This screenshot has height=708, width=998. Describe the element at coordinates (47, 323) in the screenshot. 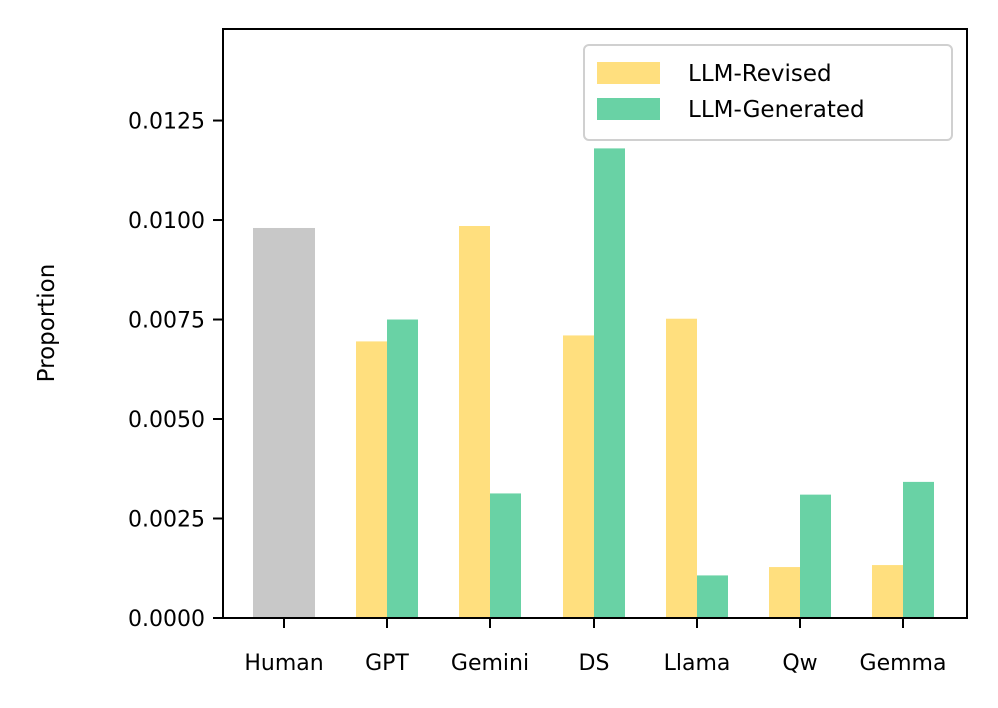

I see `y-axis-title: Proportion` at that location.